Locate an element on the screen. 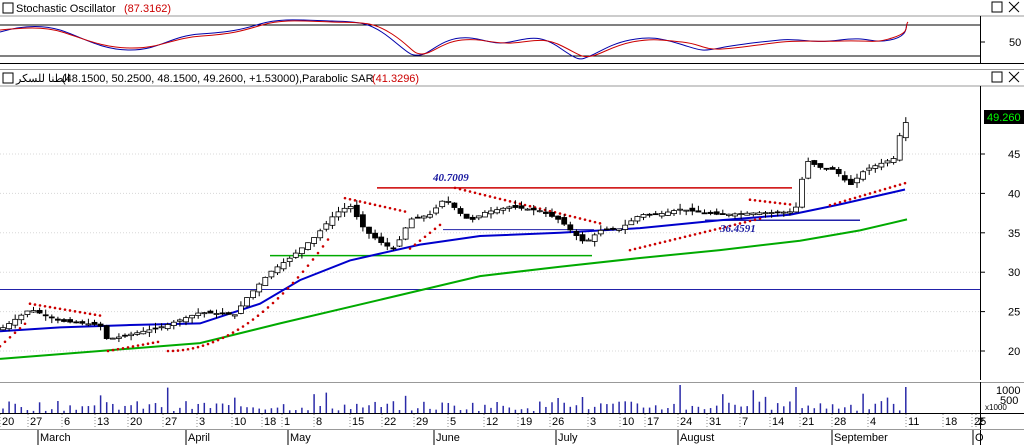 This screenshot has height=445, width=1024. symbol-name: الطنا للسكر is located at coordinates (42, 79).